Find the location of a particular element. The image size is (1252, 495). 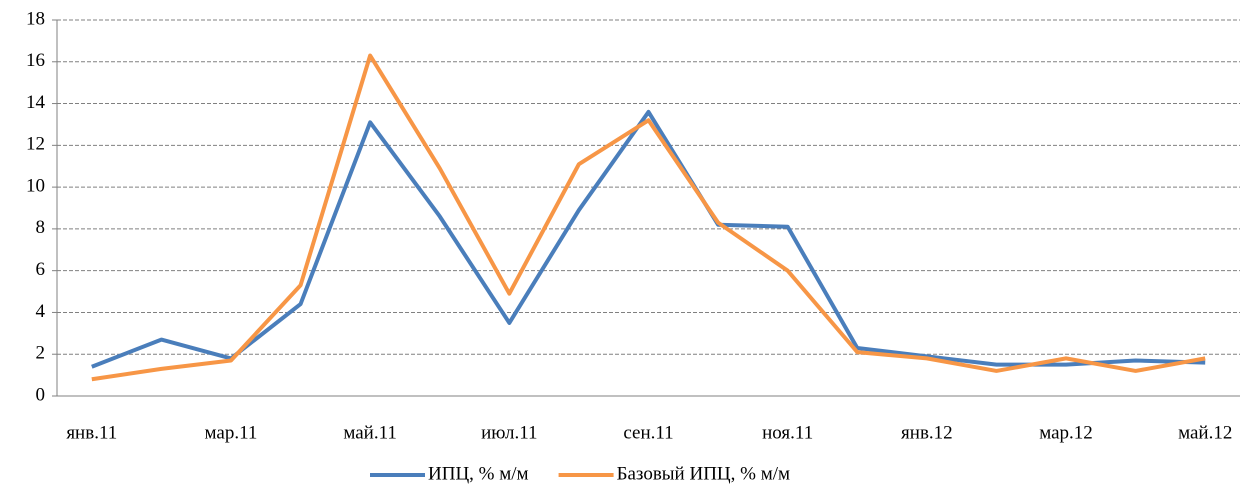

y-tick-label: 12 is located at coordinates (35, 144).